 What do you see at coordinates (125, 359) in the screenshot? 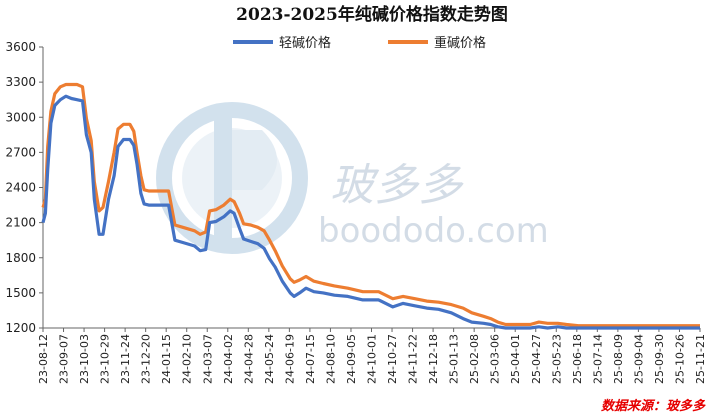
I see `x-tick-label: 23-11-24` at bounding box center [125, 359].